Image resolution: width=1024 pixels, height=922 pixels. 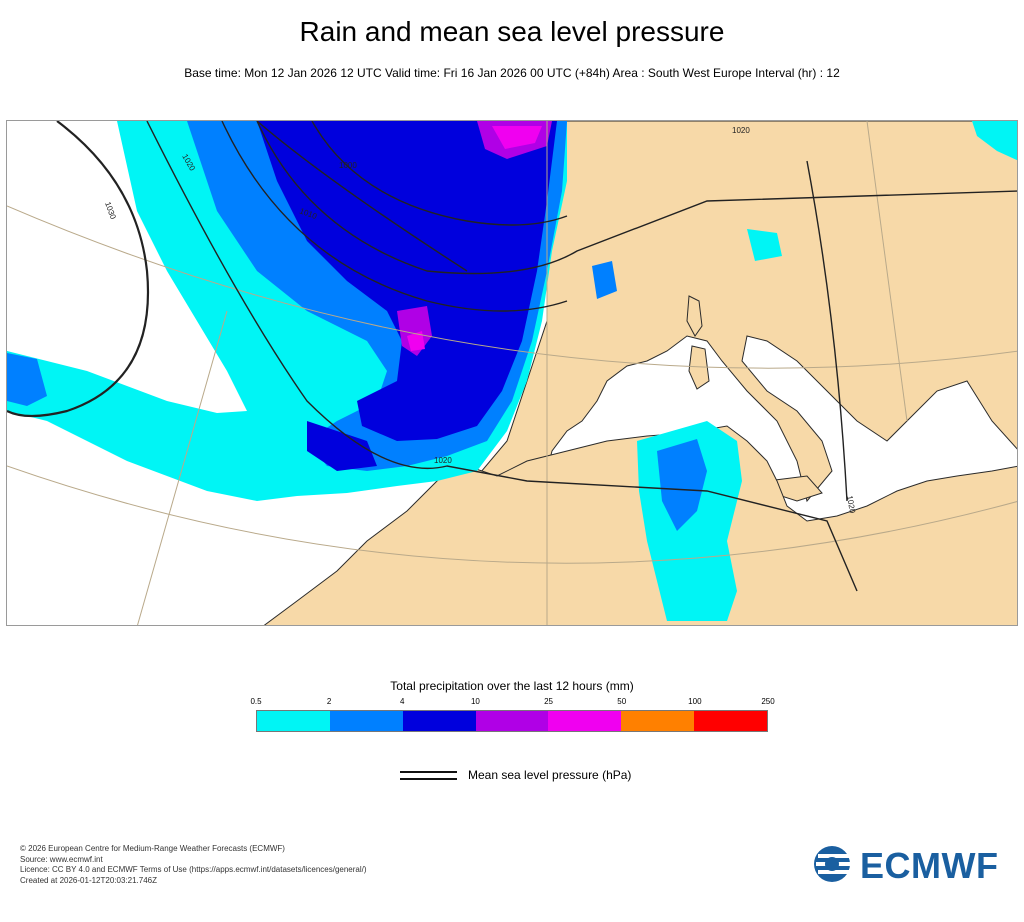 I want to click on isobar-label: 1000, so click(x=348, y=165).